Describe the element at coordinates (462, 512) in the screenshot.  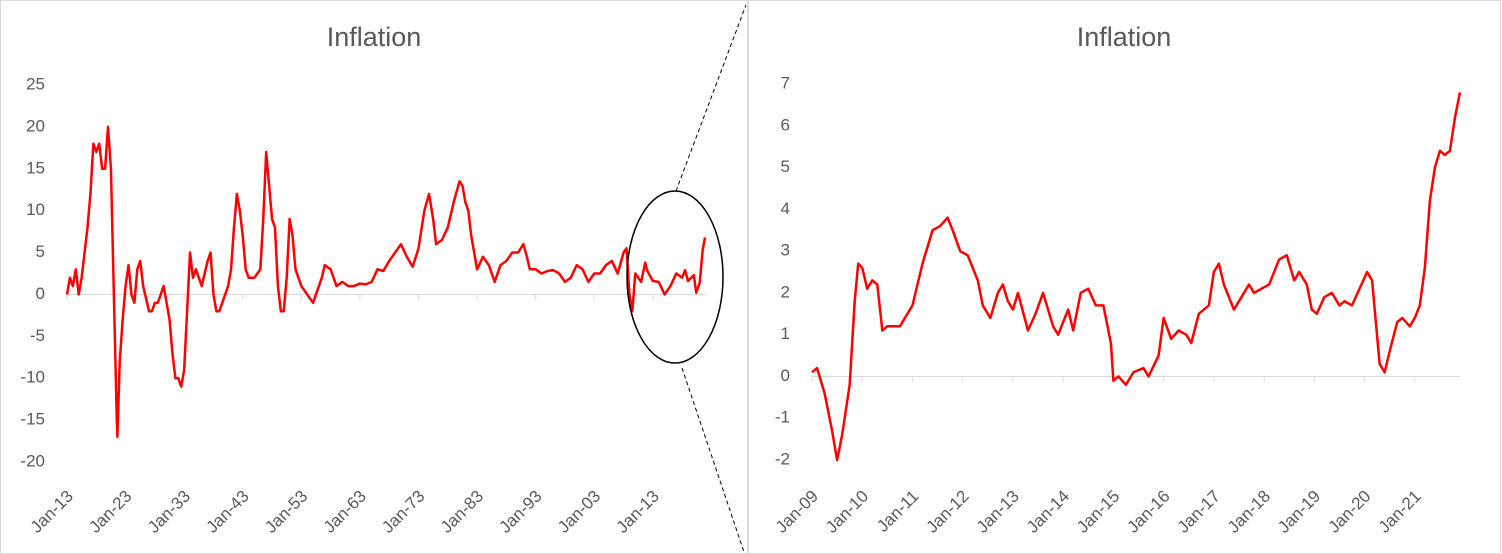
I see `x-tick-label: Jan-83` at that location.